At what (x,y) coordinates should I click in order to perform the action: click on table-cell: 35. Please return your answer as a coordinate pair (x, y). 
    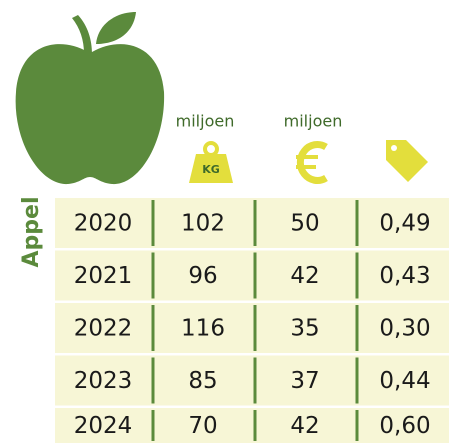
    Looking at the image, I should click on (304, 329).